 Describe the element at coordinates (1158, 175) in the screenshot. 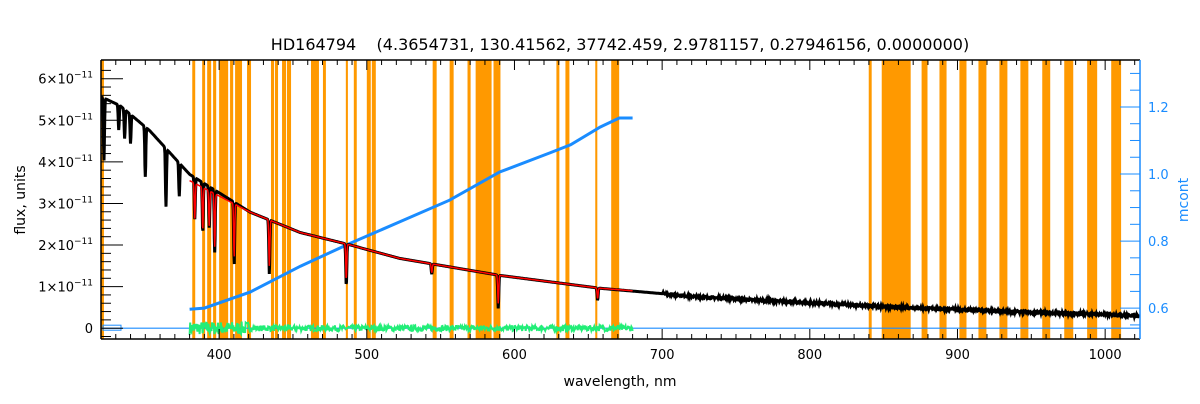

I see `y2-tick-label: 1.0` at that location.